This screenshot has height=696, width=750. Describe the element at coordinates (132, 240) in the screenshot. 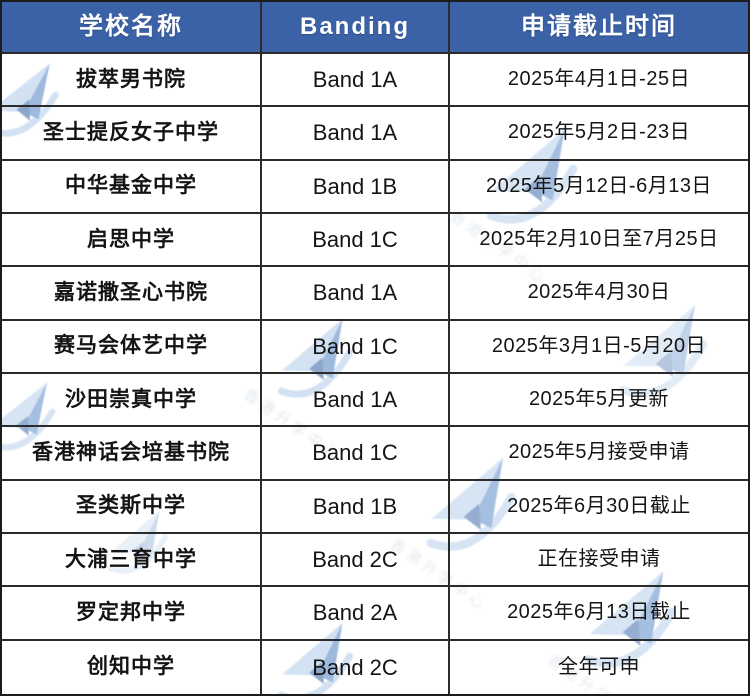

I see `school-name-cell: 启思中学` at that location.